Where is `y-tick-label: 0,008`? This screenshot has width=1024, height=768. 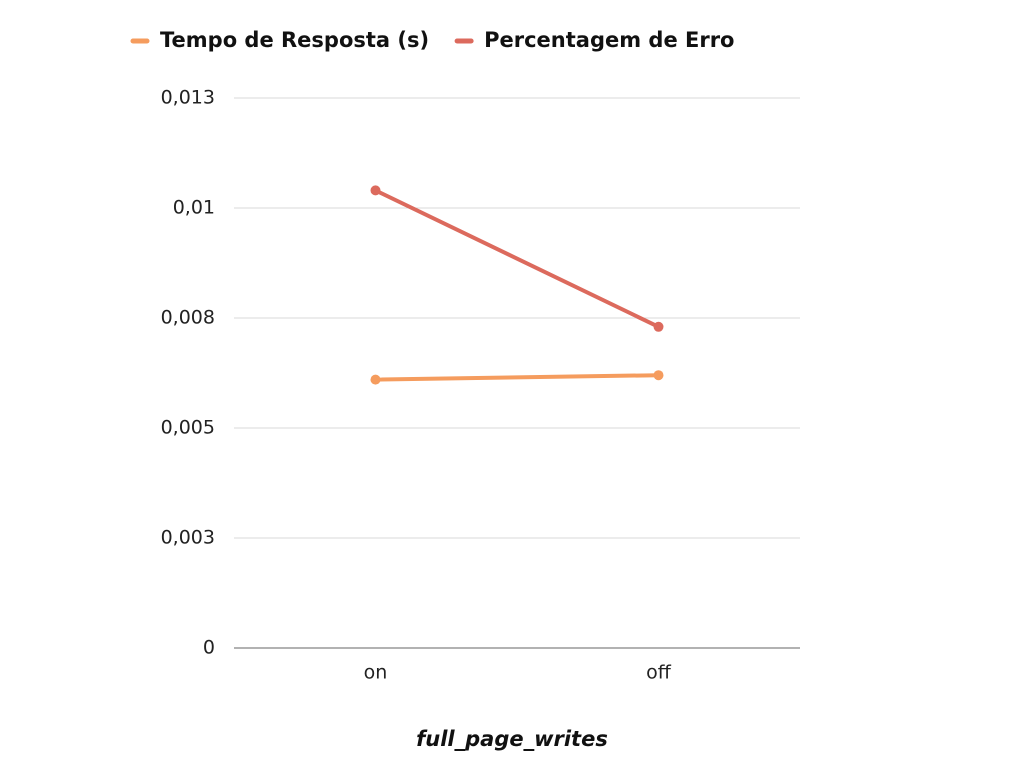
y-tick-label: 0,008 is located at coordinates (188, 318).